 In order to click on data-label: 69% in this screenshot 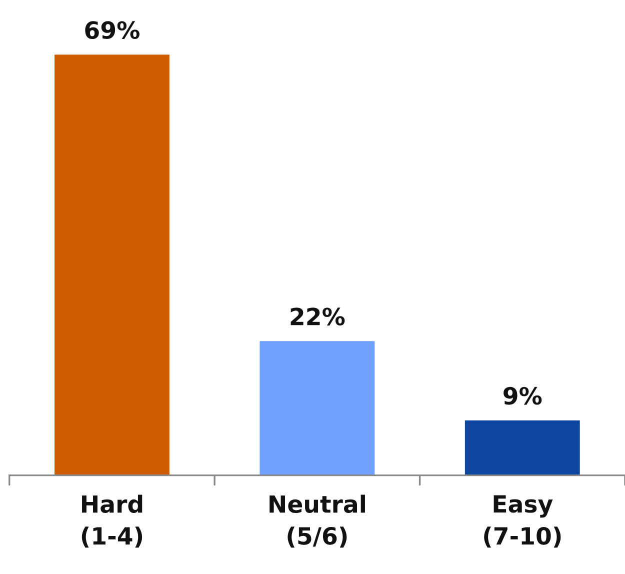, I will do `click(112, 30)`.